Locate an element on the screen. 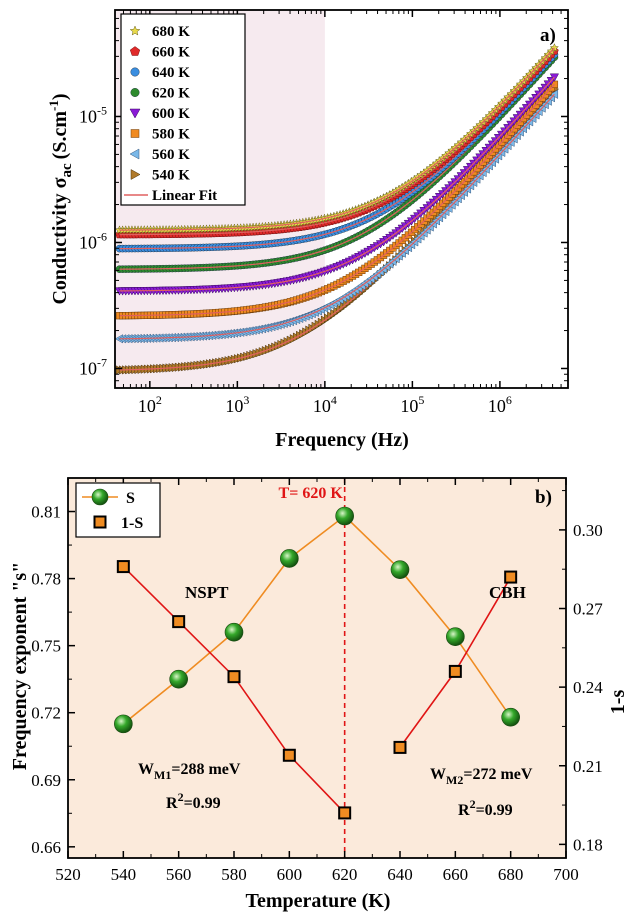 This screenshot has width=636, height=916. series-680k is located at coordinates (337, 139).